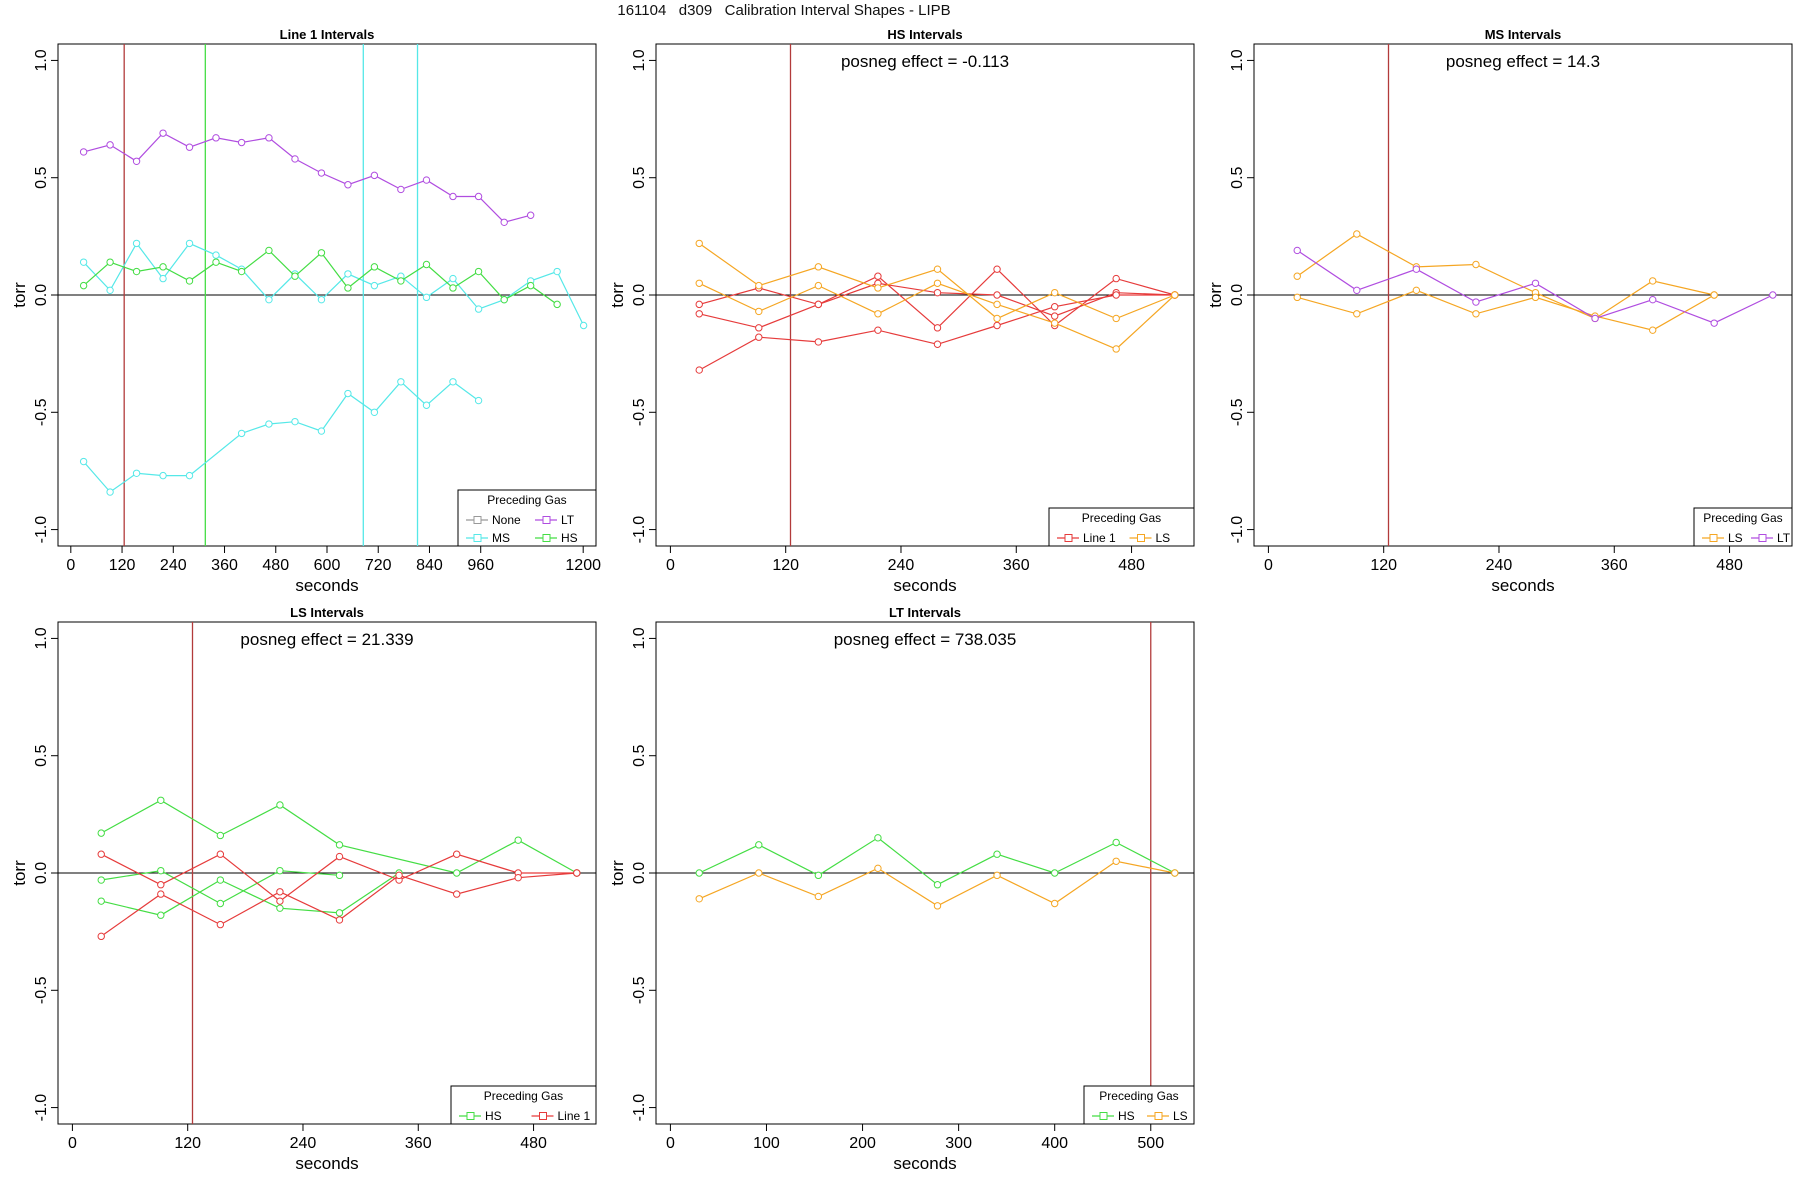 The image size is (1800, 1200). Describe the element at coordinates (1523, 34) in the screenshot. I see `panel-title: MS Intervals` at that location.